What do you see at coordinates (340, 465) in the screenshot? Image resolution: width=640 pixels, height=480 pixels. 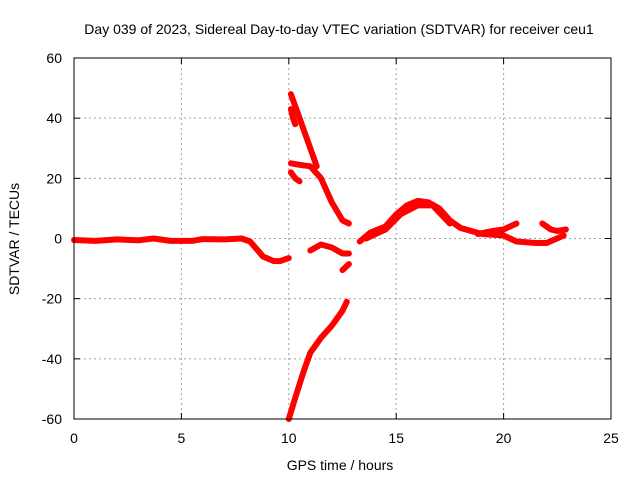 I see `x-axis-label: GPS time / hours` at bounding box center [340, 465].